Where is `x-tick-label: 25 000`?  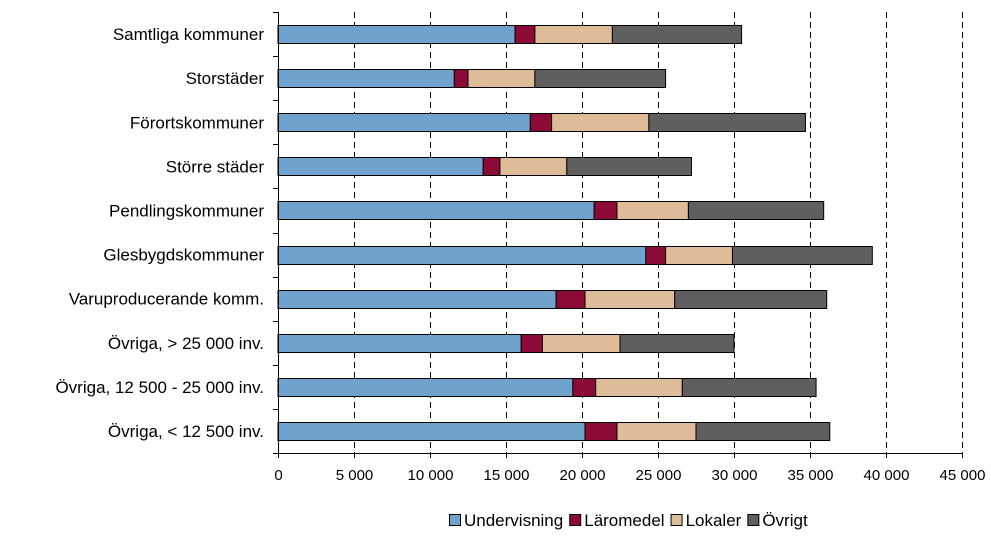 x-tick-label: 25 000 is located at coordinates (659, 475).